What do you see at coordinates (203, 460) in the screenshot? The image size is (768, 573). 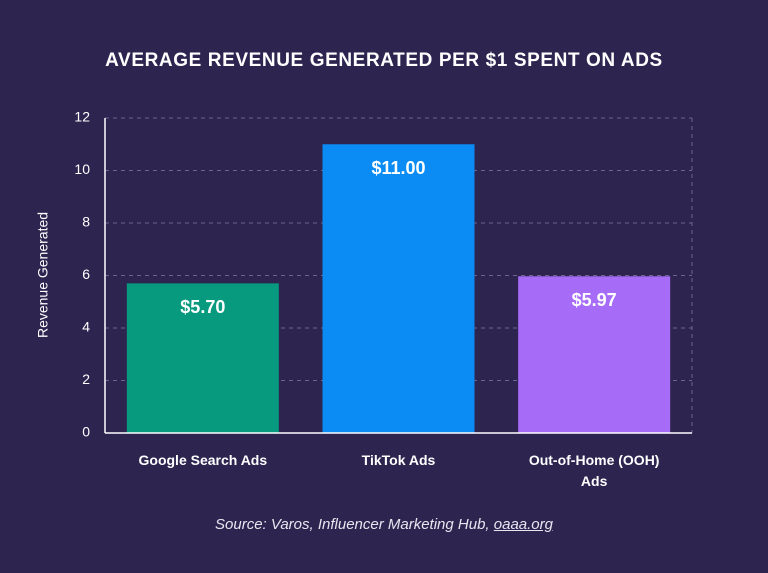 I see `x-tick-label: Google Search Ads` at bounding box center [203, 460].